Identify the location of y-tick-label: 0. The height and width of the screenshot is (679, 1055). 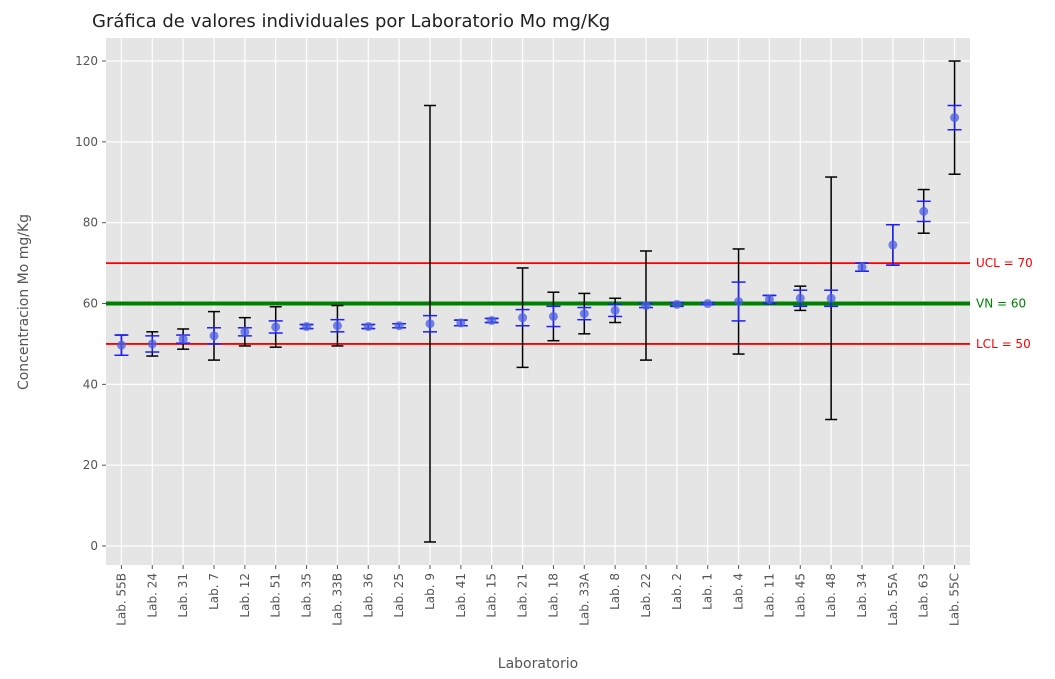
(94, 546).